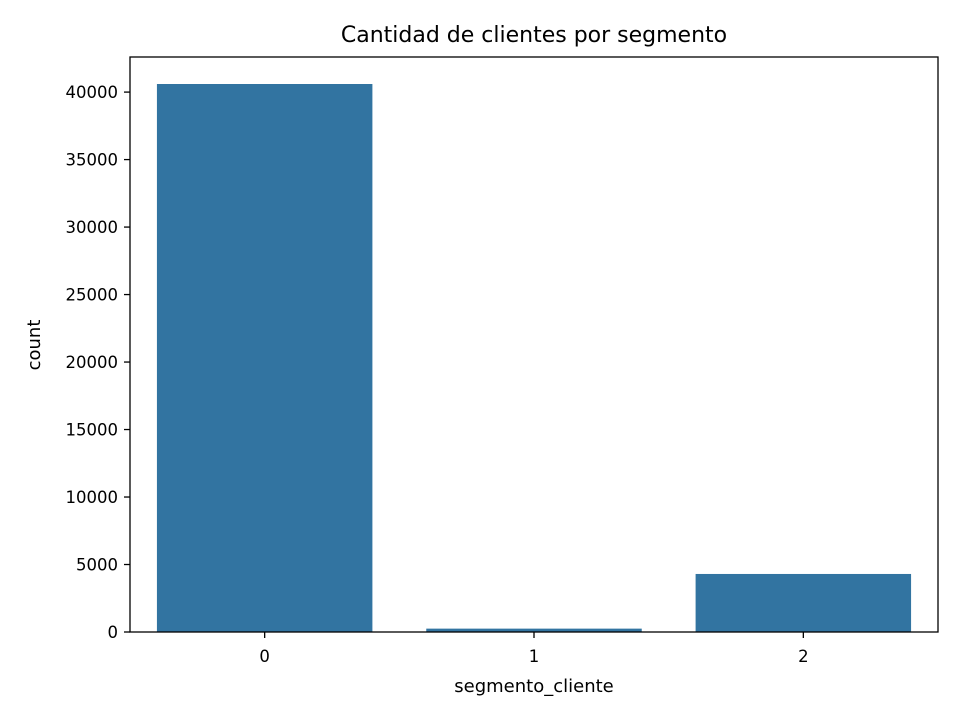  I want to click on y-tick-label-20000: 20000, so click(92, 362).